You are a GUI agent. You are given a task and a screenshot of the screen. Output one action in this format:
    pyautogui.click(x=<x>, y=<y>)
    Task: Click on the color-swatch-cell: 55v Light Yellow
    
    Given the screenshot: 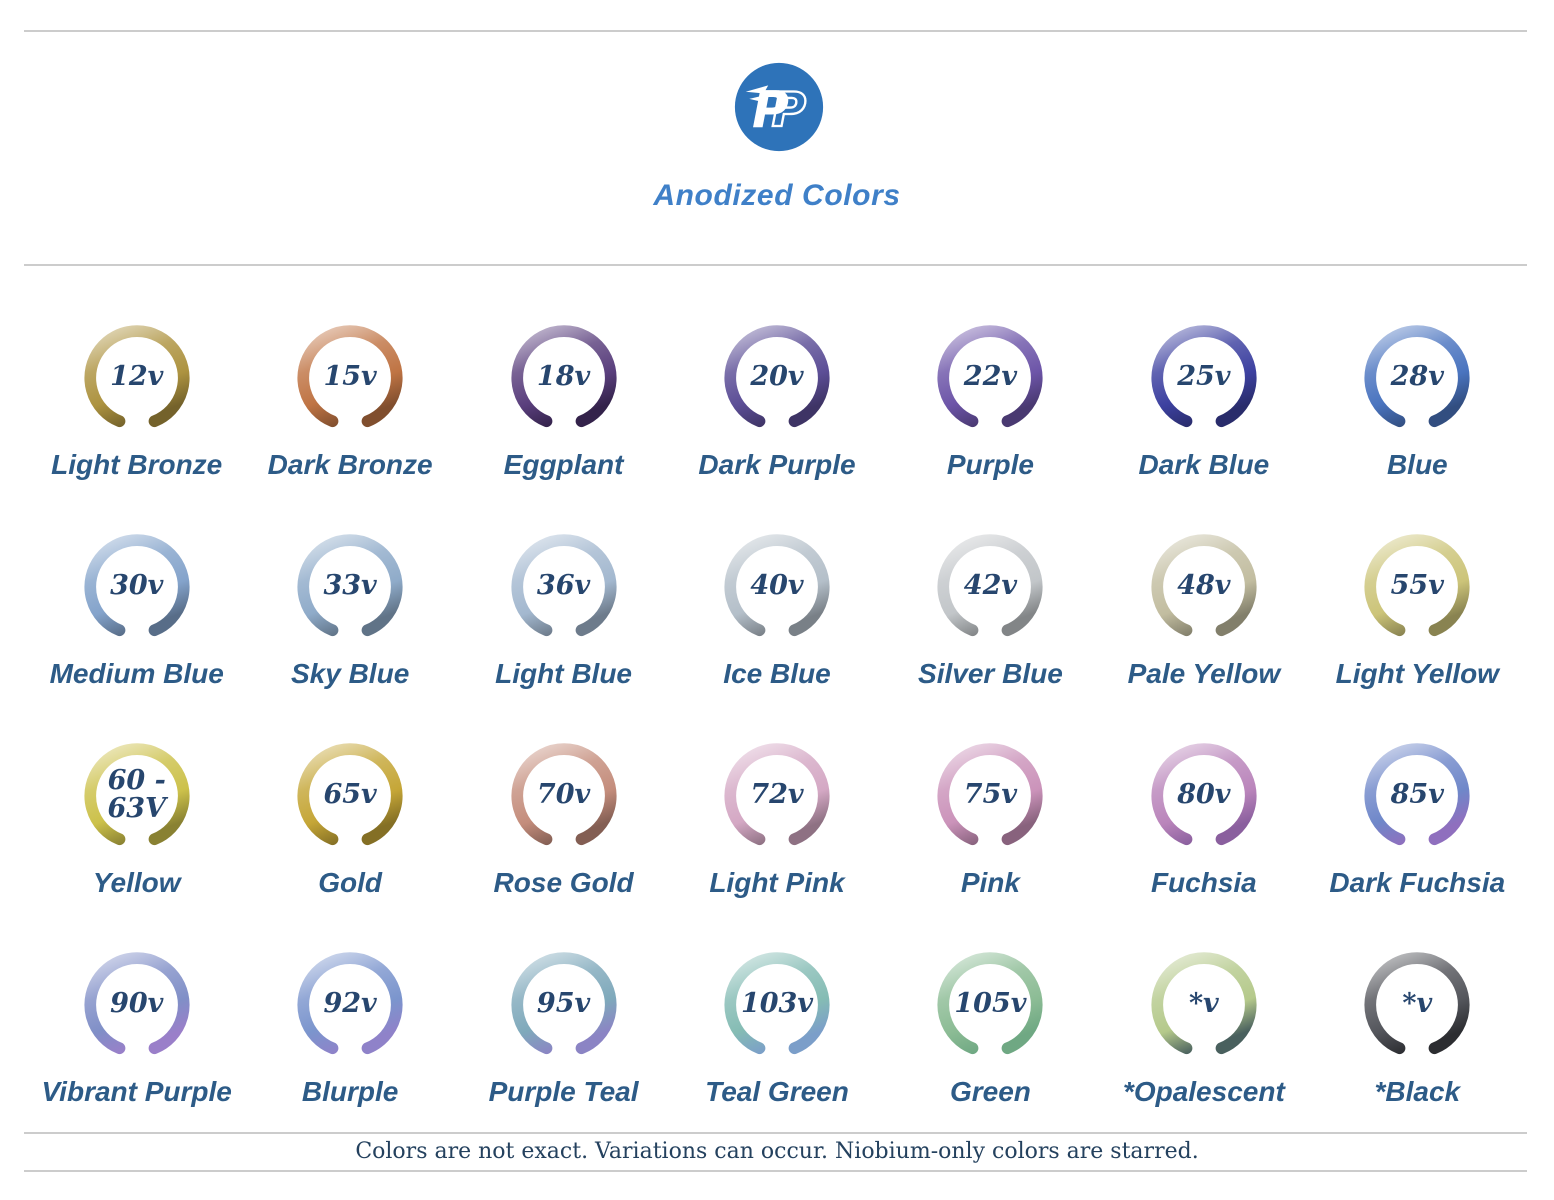 What is the action you would take?
    pyautogui.click(x=1417, y=623)
    